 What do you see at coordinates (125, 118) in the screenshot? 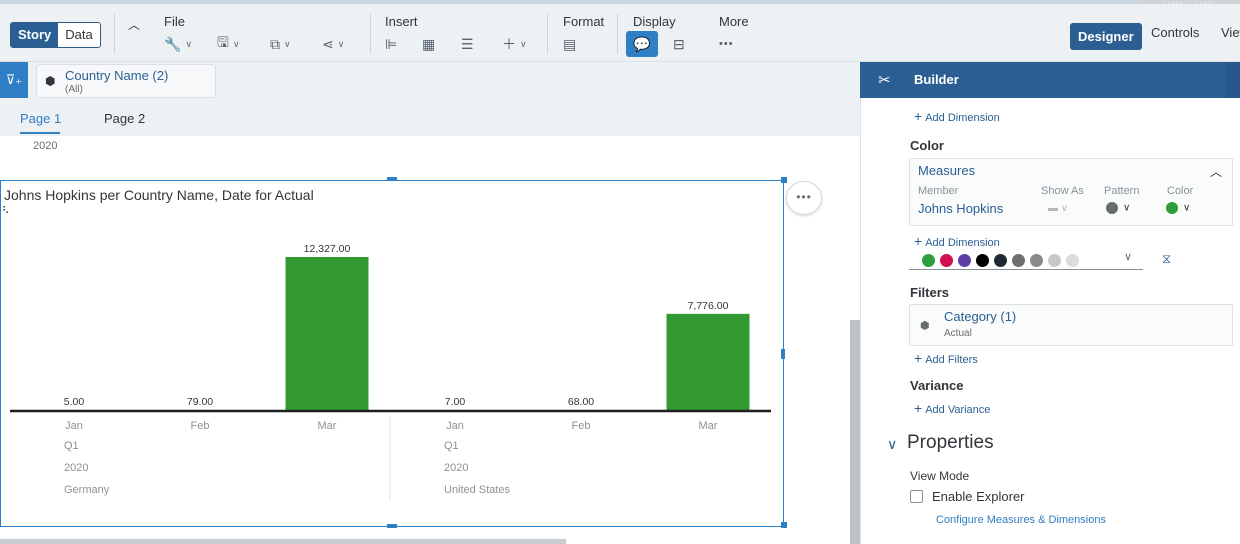
I see `tab-page-2: Page 2` at bounding box center [125, 118].